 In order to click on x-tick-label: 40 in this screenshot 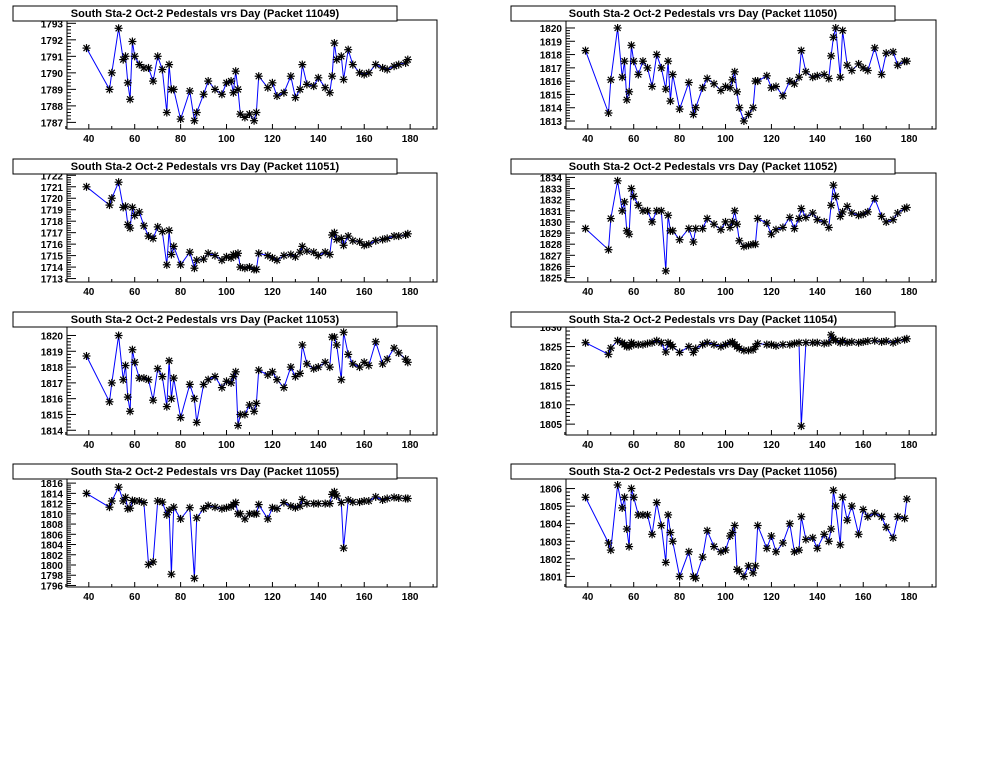, I will do `click(89, 292)`.